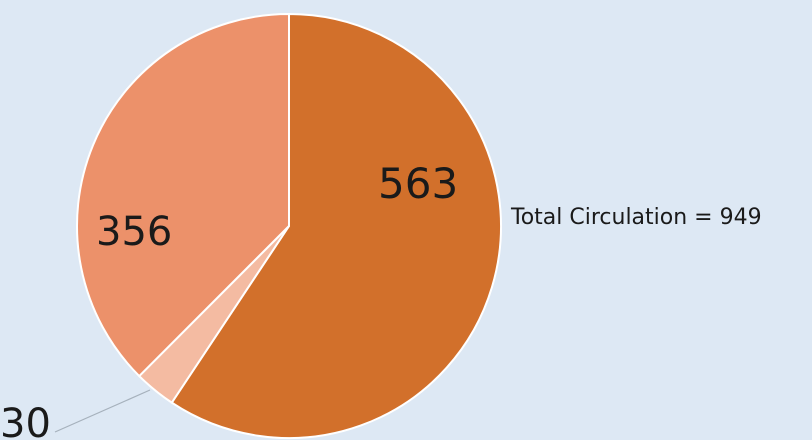 The image size is (812, 440). What do you see at coordinates (636, 217) in the screenshot?
I see `total-circulation-note: Total Circulation = 949` at bounding box center [636, 217].